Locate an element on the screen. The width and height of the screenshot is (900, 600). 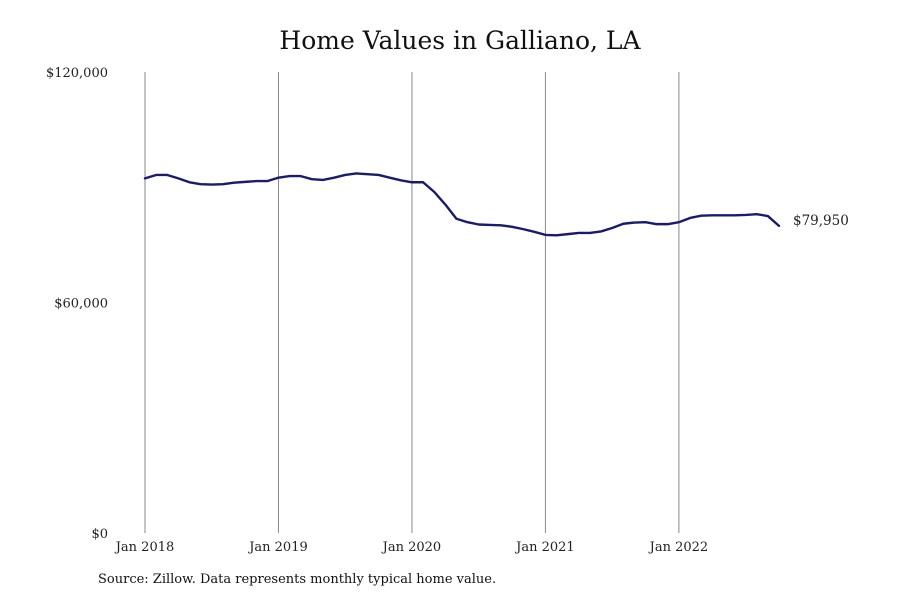
y-tick-label: $0 is located at coordinates (99, 534).